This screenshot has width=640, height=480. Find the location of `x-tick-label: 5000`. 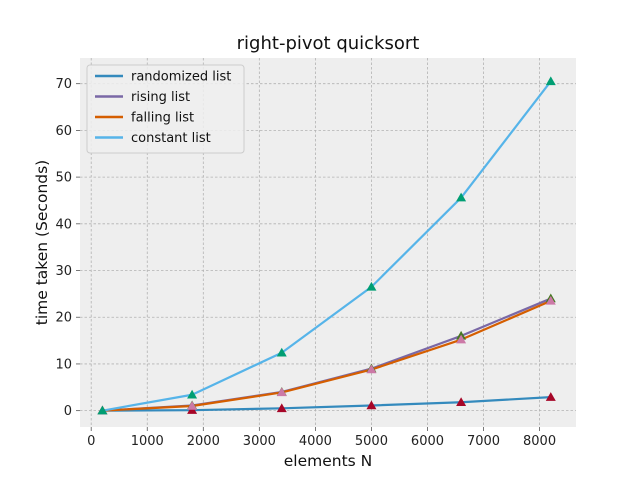

x-tick-label: 5000 is located at coordinates (371, 441).